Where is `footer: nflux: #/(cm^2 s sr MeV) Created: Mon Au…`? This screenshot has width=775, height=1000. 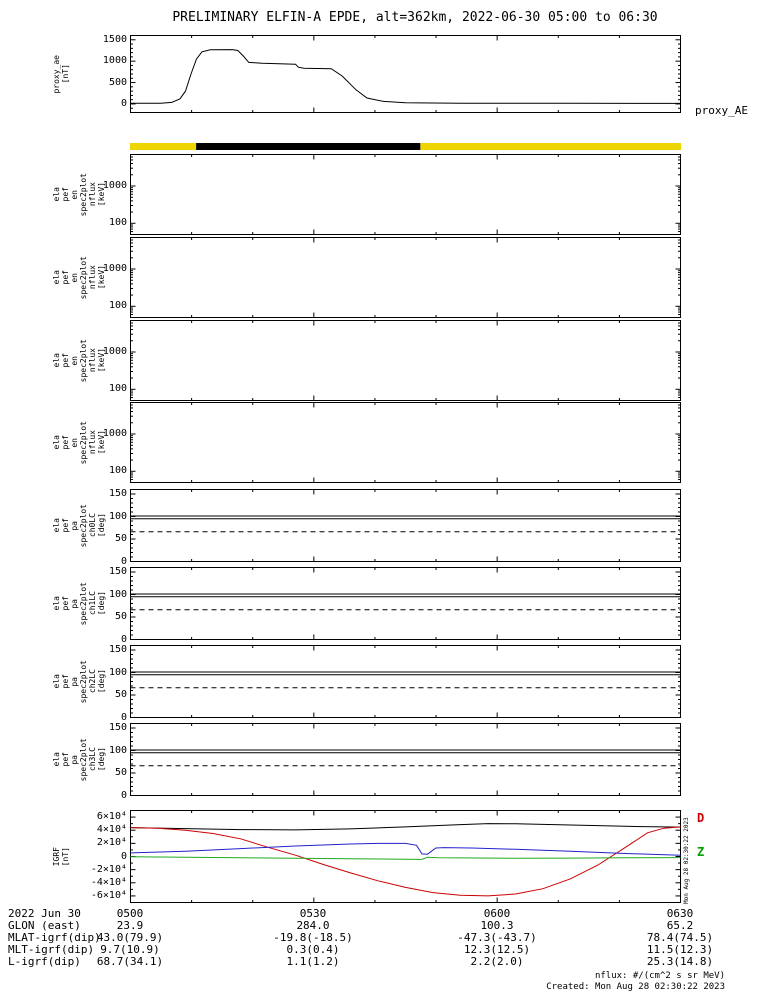 footer: nflux: #/(cm^2 s sr MeV) Created: Mon Au… is located at coordinates (635, 982).